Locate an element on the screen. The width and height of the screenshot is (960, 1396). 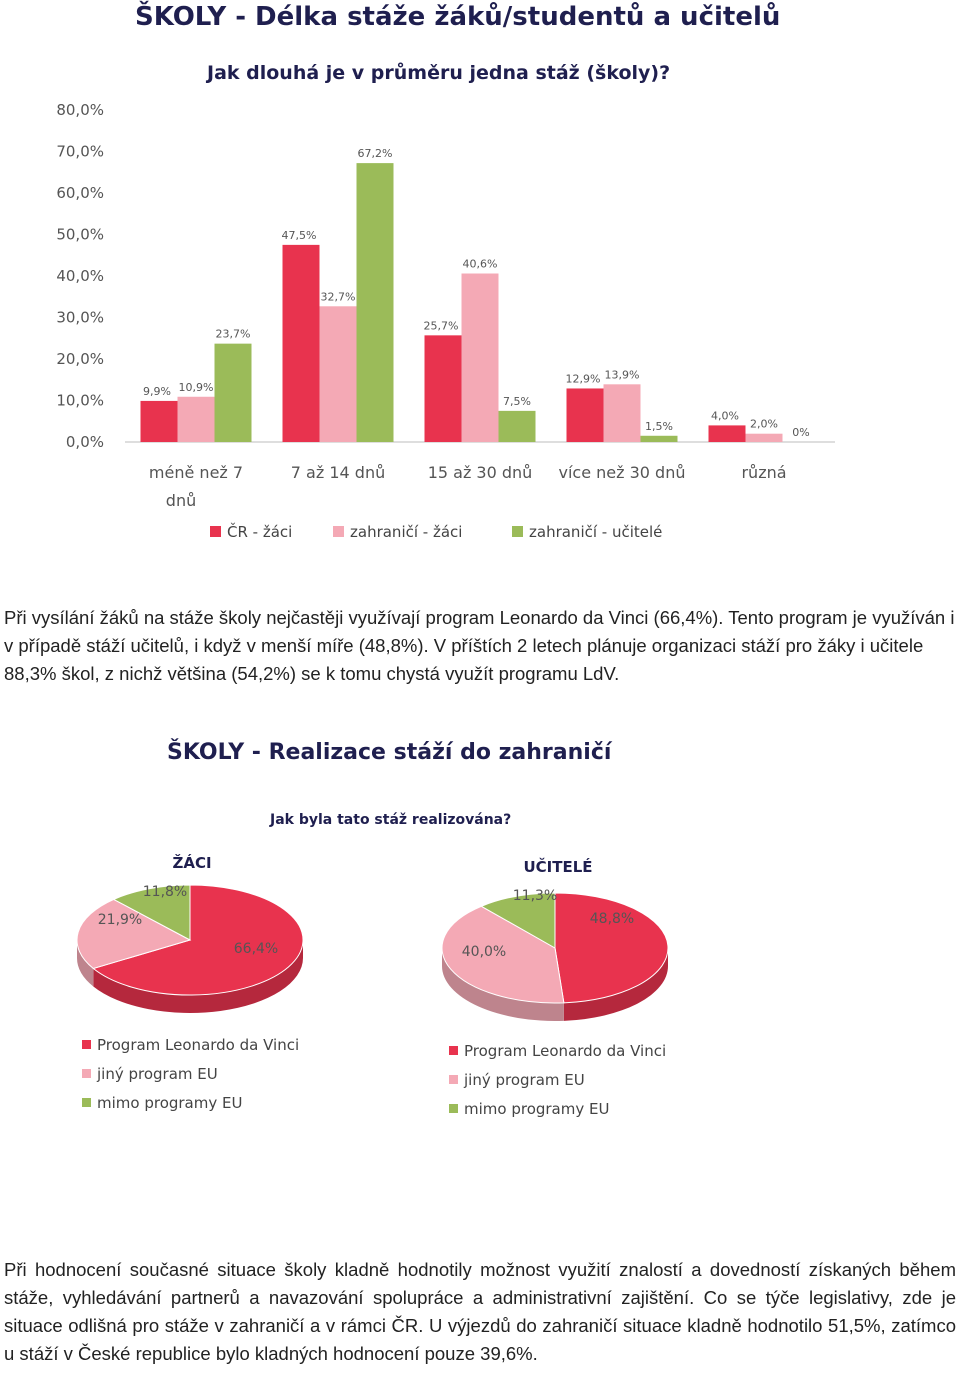
bar-value-label: 40,6% is located at coordinates (480, 264).